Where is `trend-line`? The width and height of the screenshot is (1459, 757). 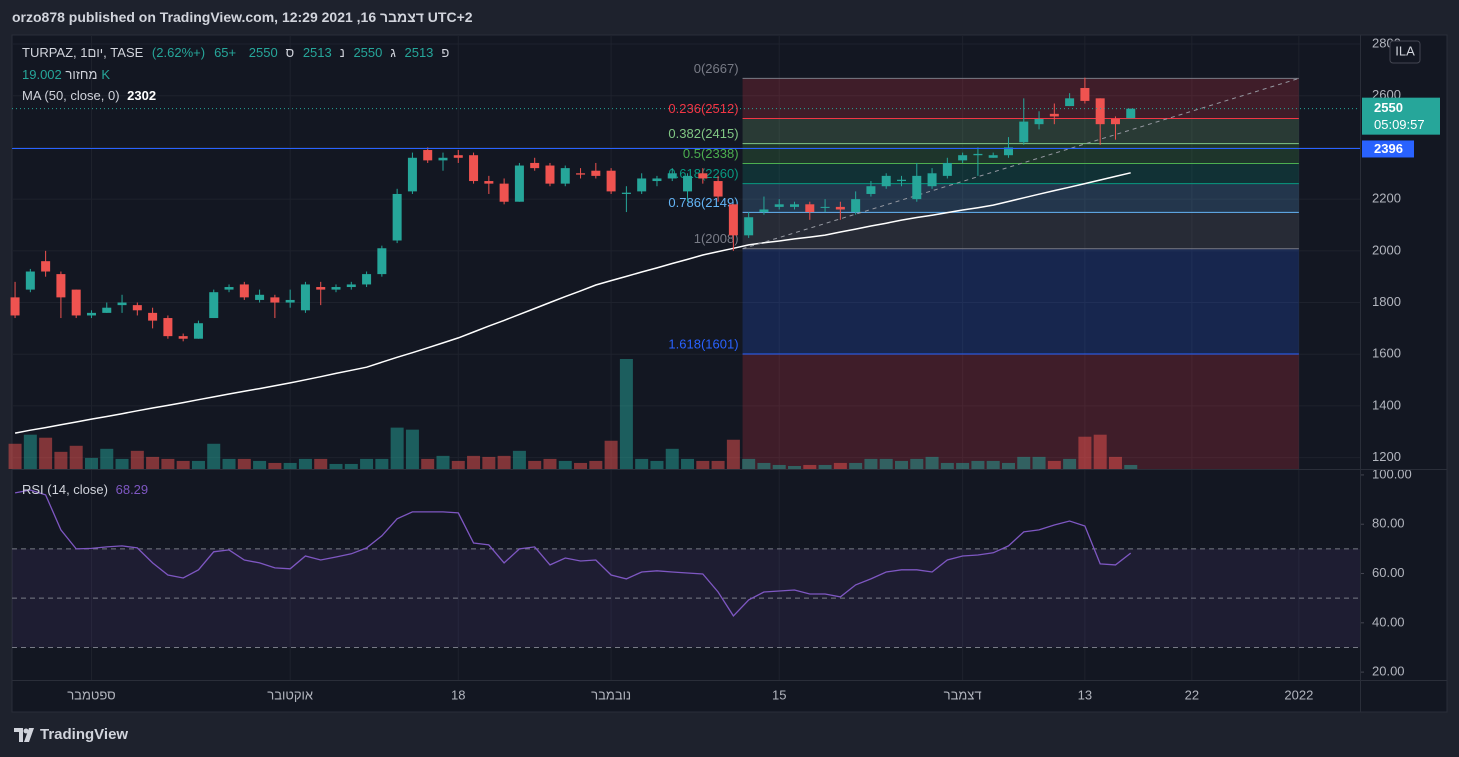
trend-line is located at coordinates (1021, 163).